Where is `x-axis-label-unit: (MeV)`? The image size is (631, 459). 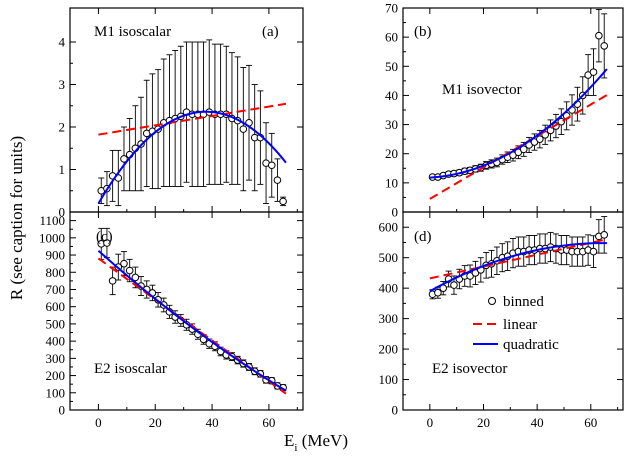
x-axis-label-unit: (MeV) is located at coordinates (322, 440).